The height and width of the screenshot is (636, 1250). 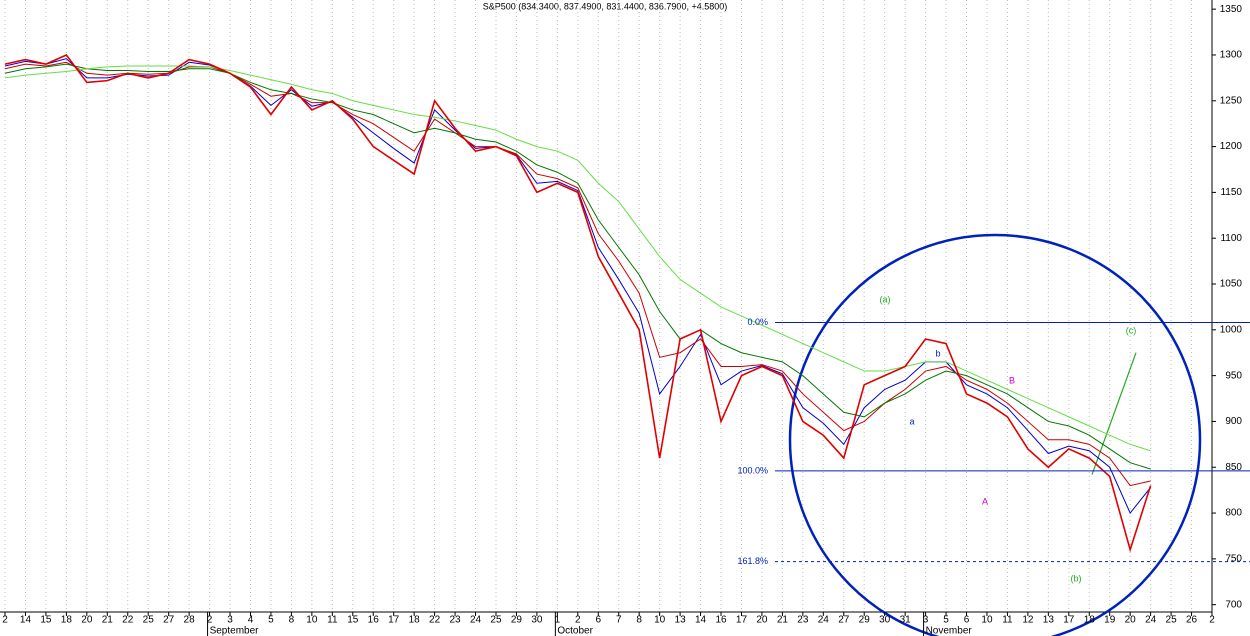 What do you see at coordinates (906, 620) in the screenshot?
I see `x-tick-label: 31` at bounding box center [906, 620].